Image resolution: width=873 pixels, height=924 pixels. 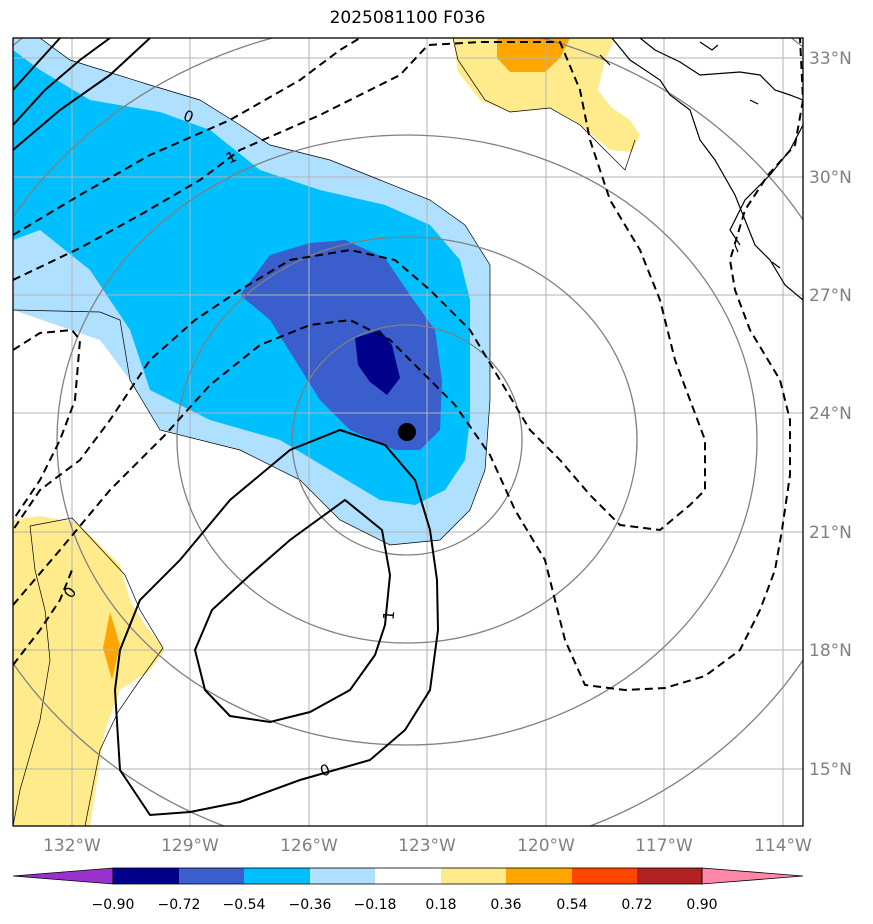 I want to click on lon-tick-label: 120°W, so click(x=546, y=846).